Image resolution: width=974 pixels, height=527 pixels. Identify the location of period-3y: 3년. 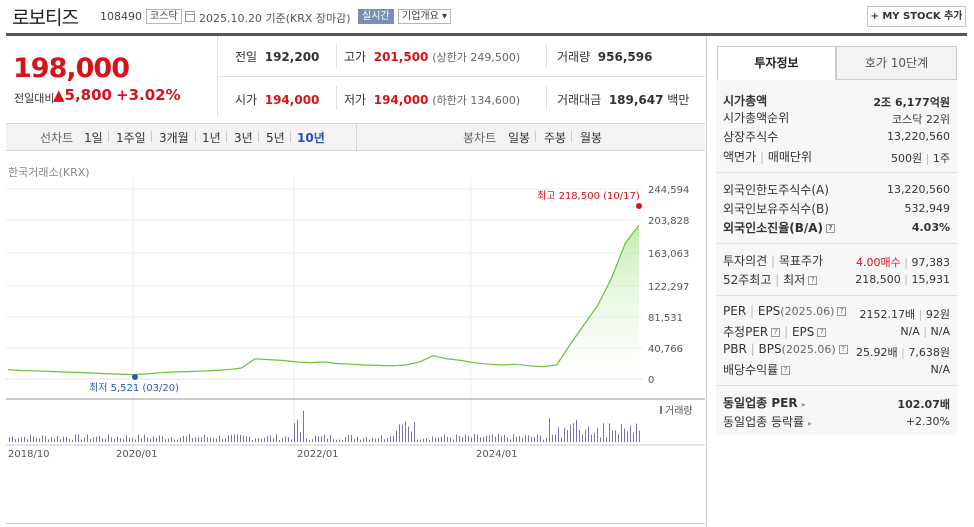
(243, 138).